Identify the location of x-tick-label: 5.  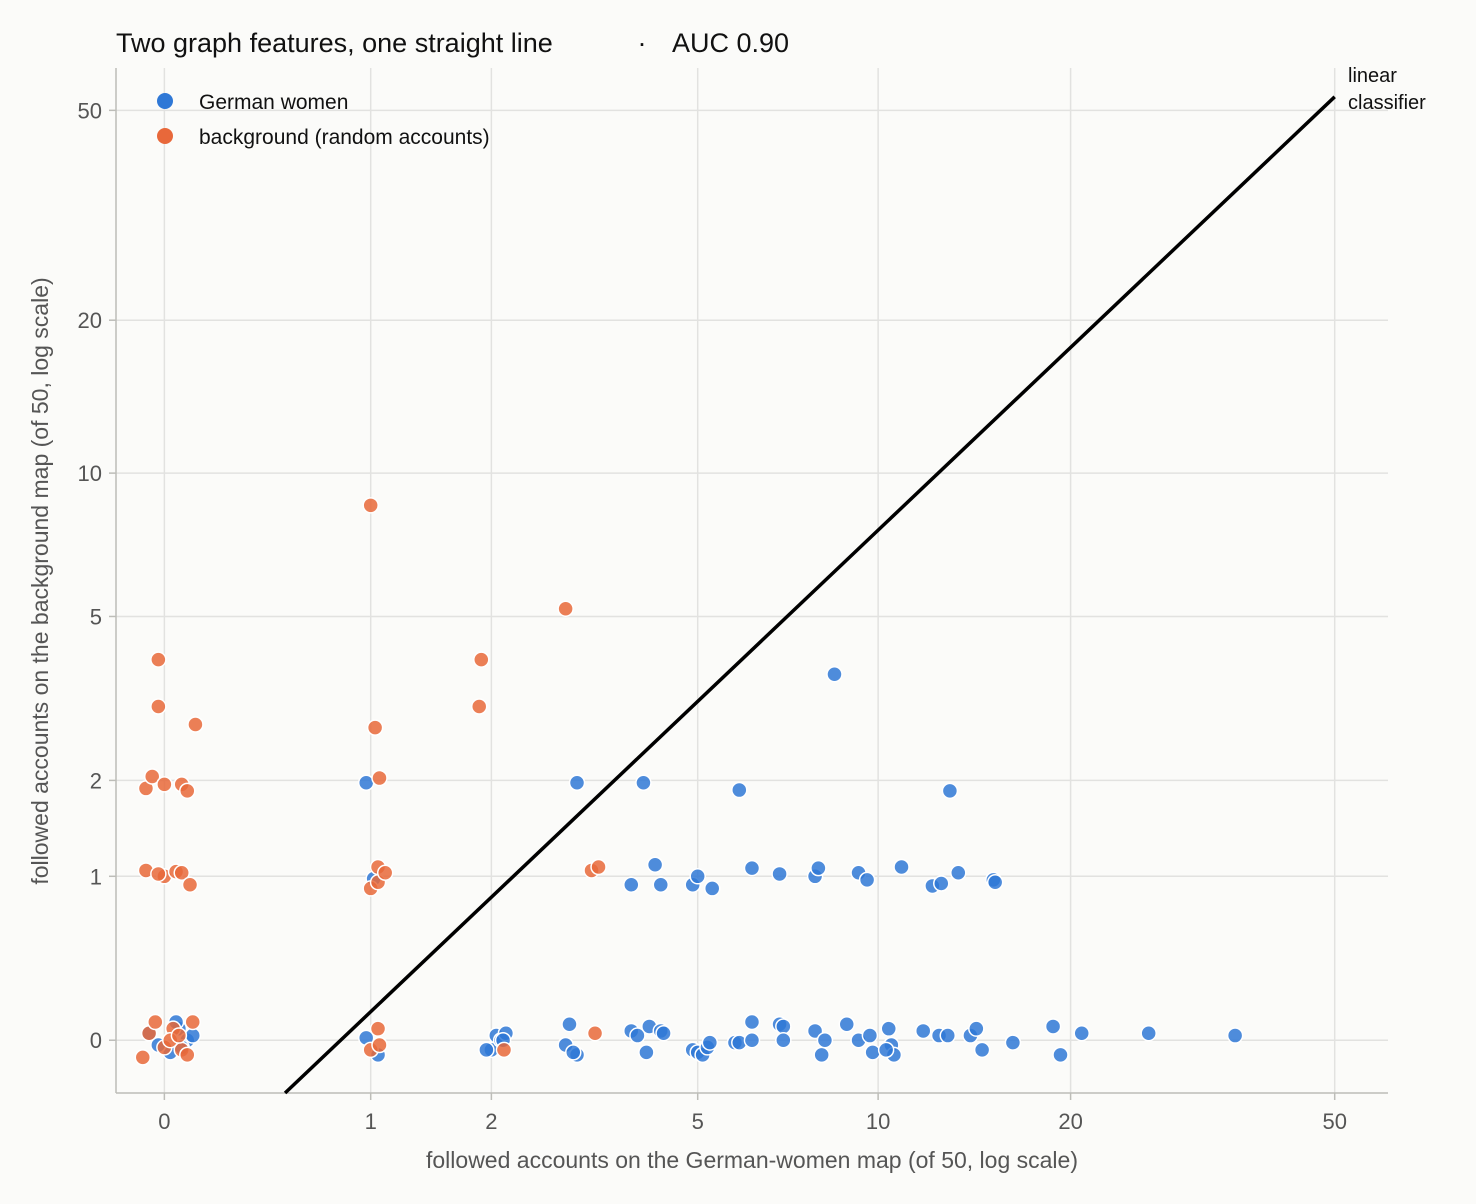
(698, 1121).